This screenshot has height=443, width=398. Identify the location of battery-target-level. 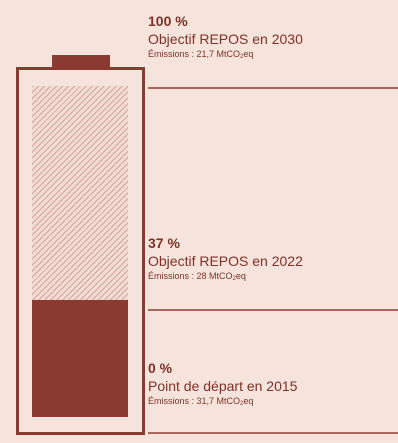
(80, 193).